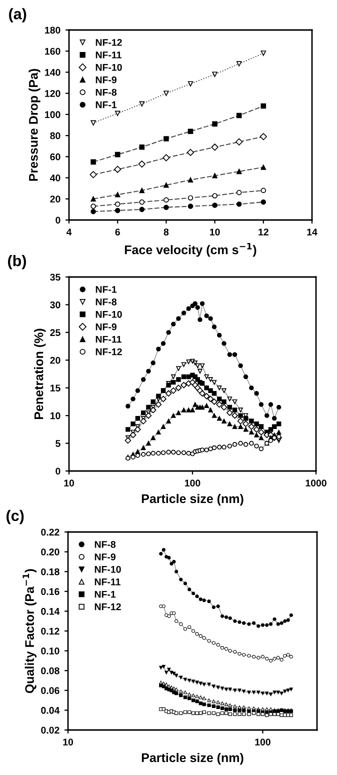  What do you see at coordinates (17, 15) in the screenshot?
I see `chart-title: (a)` at bounding box center [17, 15].